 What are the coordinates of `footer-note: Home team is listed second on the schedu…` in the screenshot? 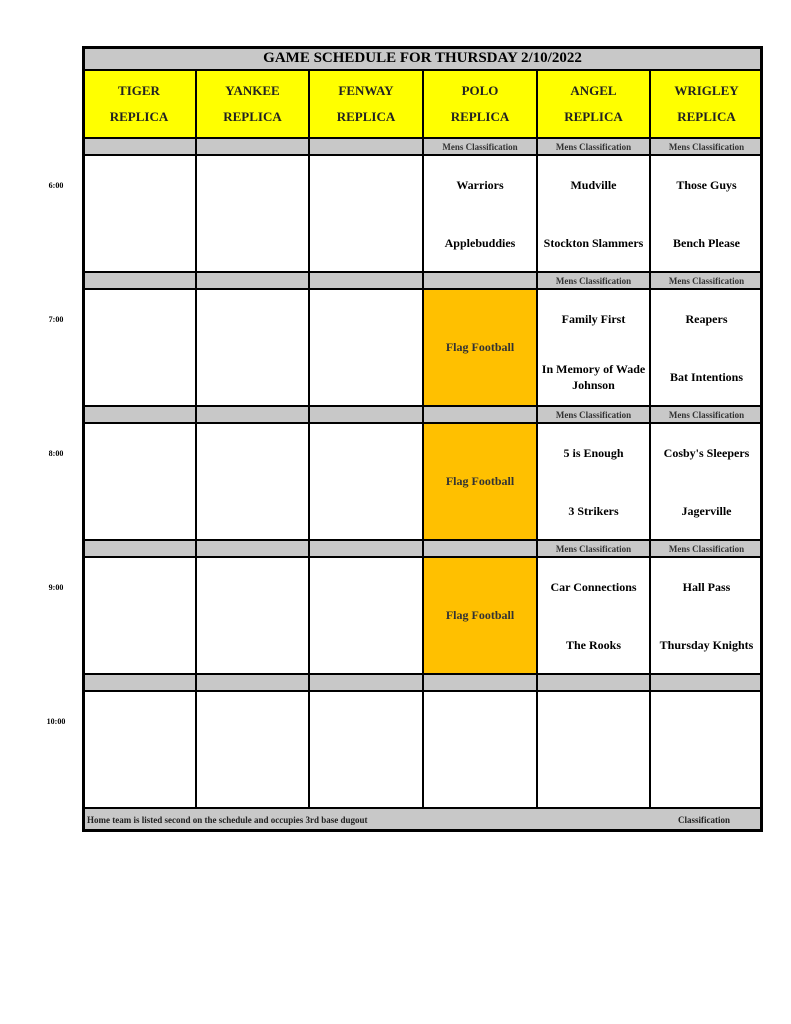 It's located at (227, 820).